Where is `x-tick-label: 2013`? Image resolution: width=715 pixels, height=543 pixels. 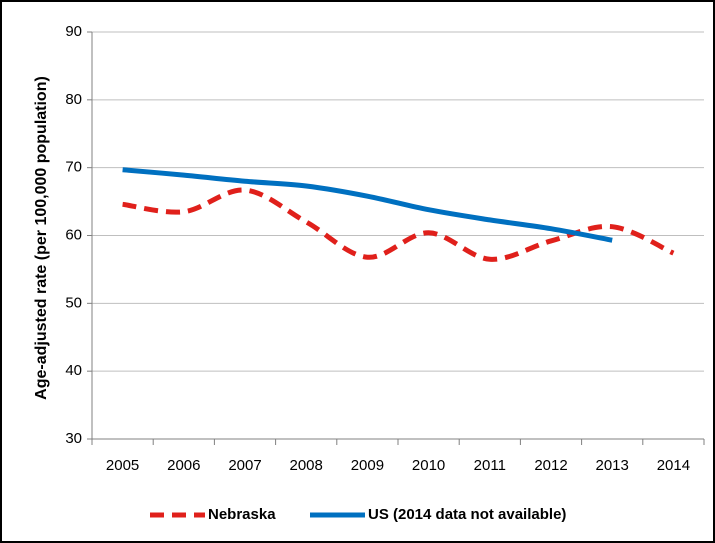 x-tick-label: 2013 is located at coordinates (612, 465).